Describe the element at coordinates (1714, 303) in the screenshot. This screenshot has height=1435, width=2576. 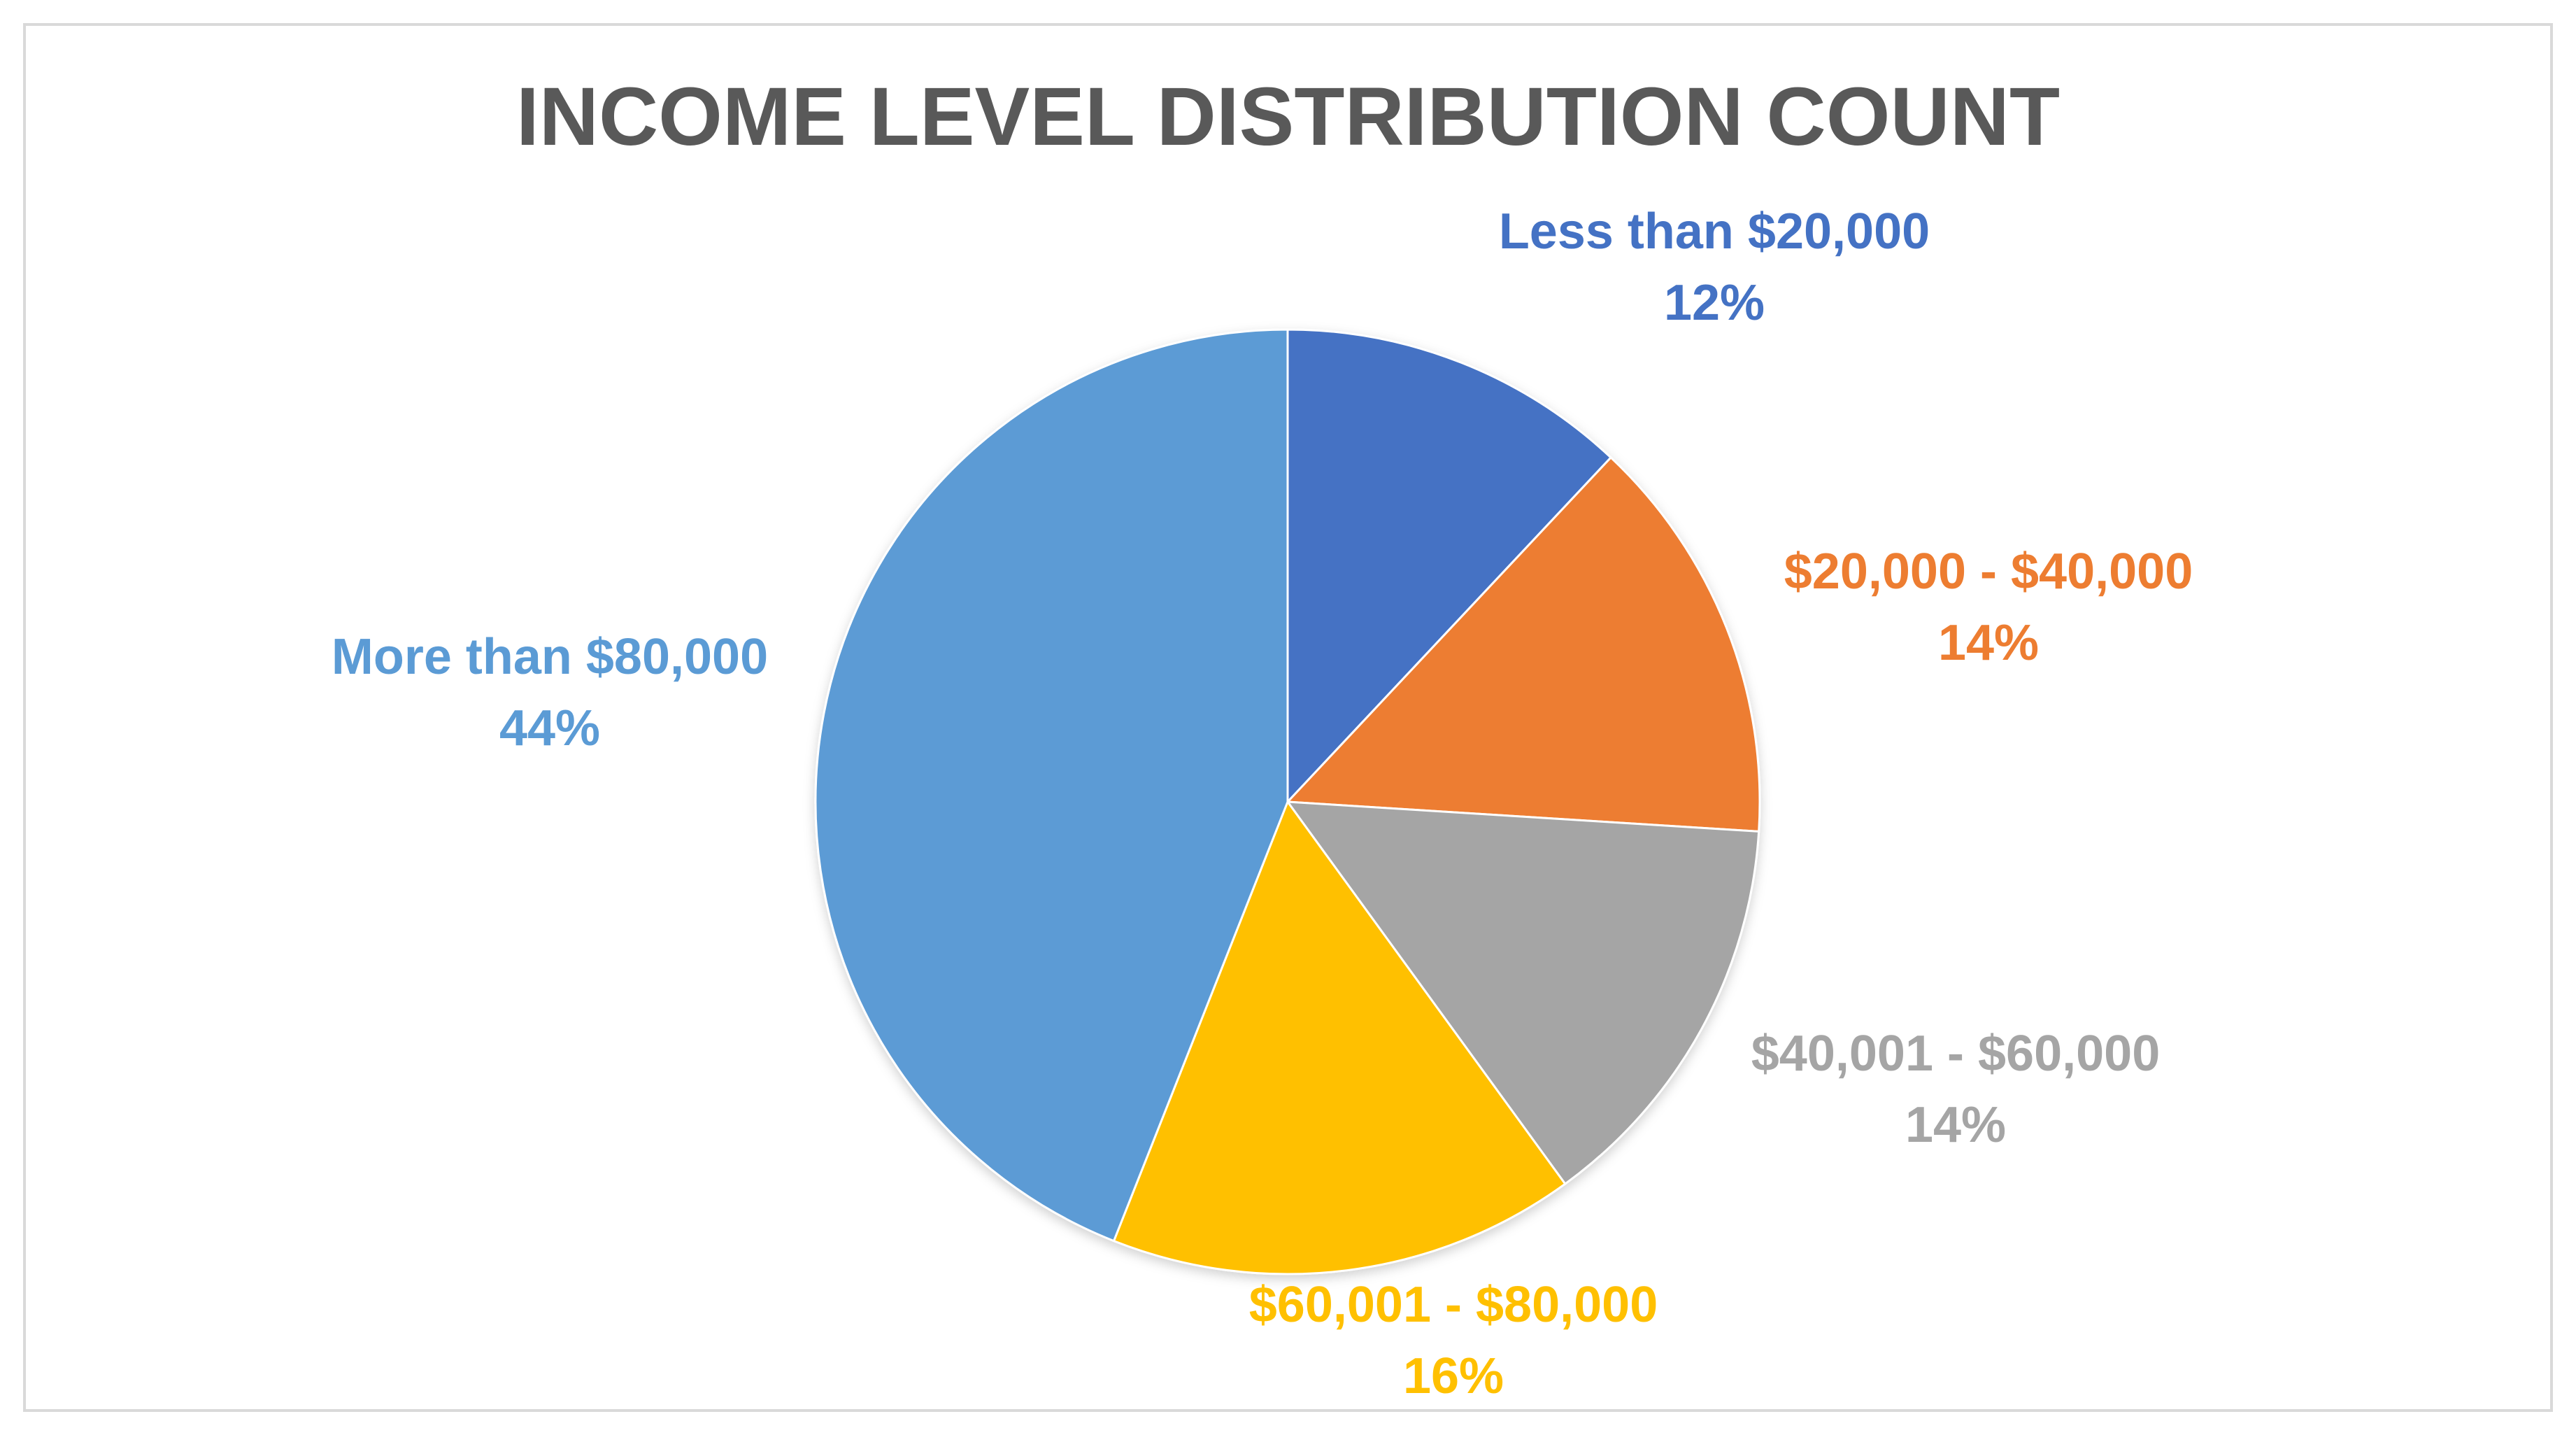
I see `data-label-percentage: 12%` at that location.